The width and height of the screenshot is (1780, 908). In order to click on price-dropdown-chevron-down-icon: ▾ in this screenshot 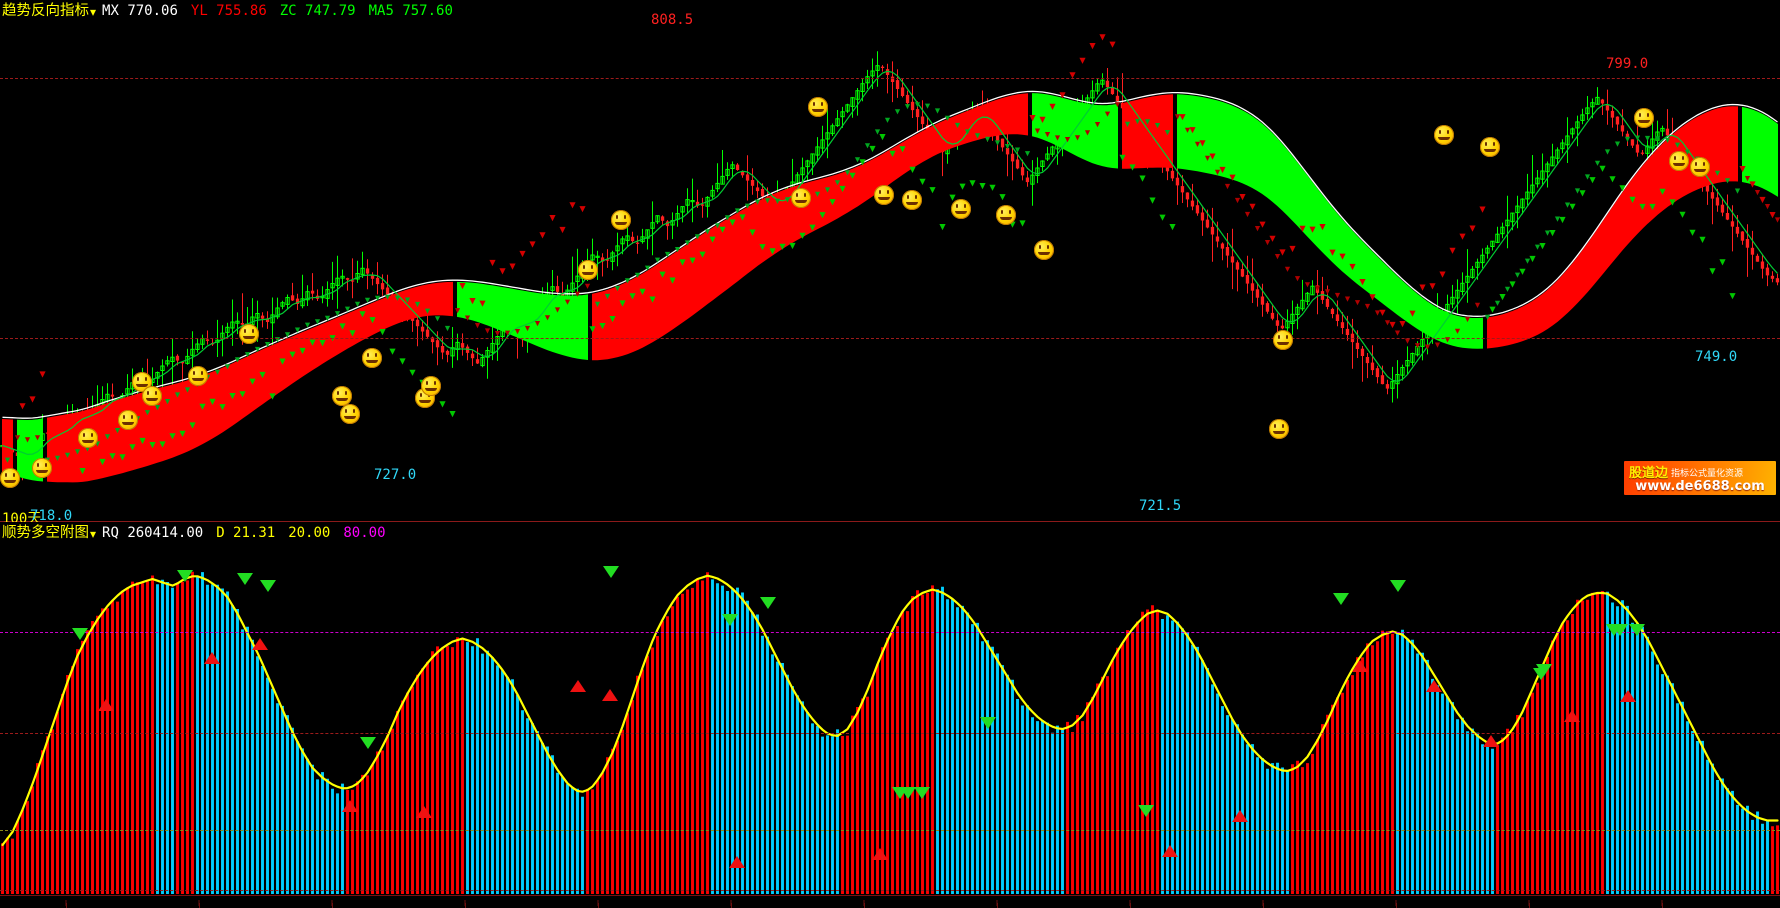, I will do `click(93, 12)`.